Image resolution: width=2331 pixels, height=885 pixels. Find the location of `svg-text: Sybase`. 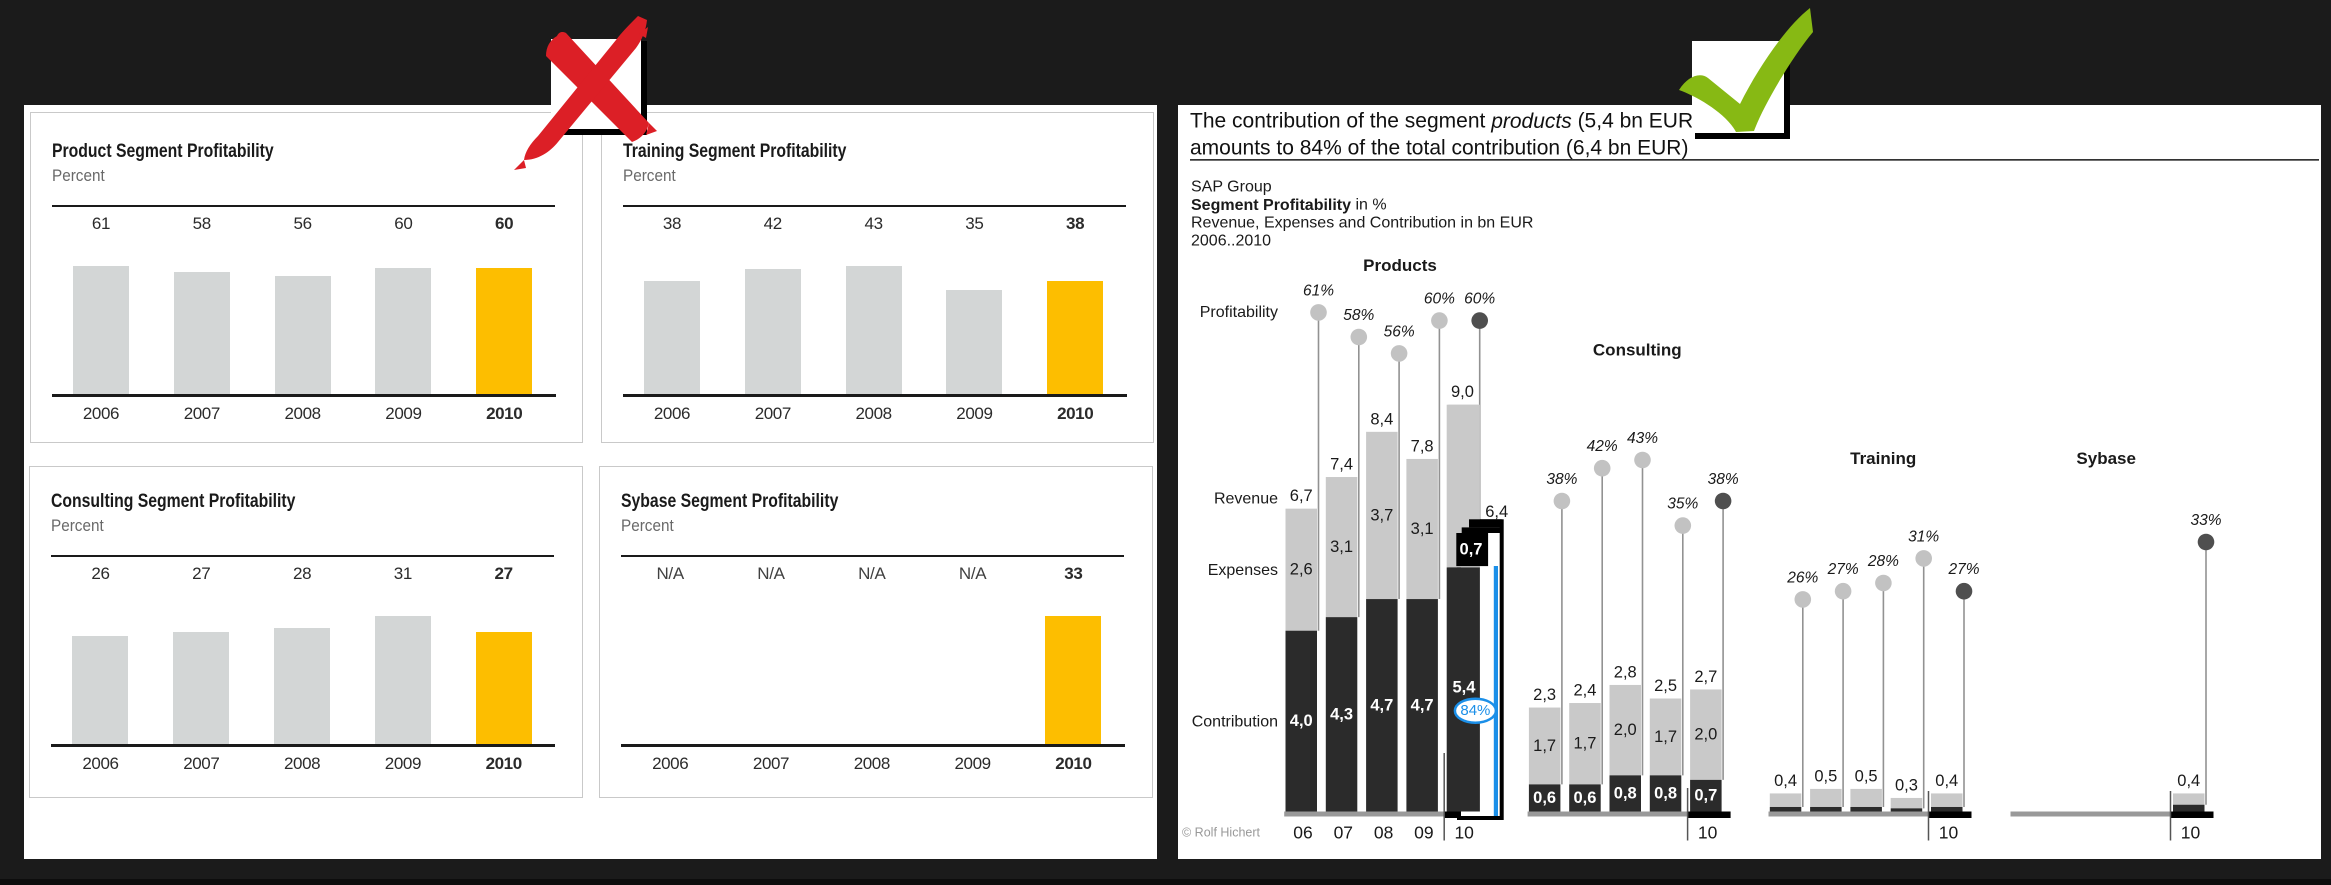

svg-text: Sybase is located at coordinates (2106, 458).